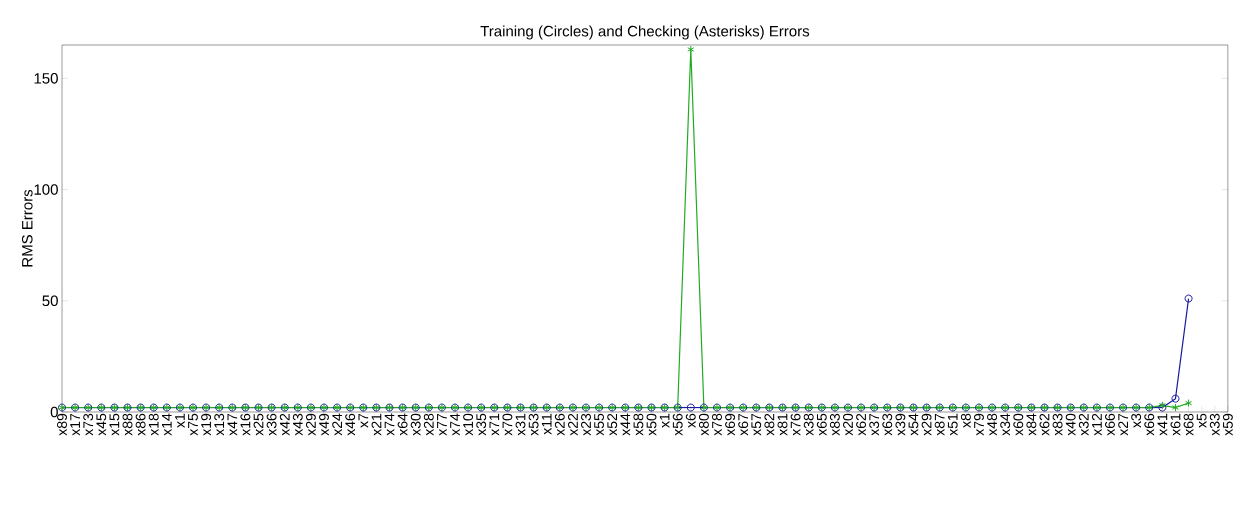 The image size is (1236, 505). What do you see at coordinates (979, 424) in the screenshot?
I see `x-tick-label: x79` at bounding box center [979, 424].